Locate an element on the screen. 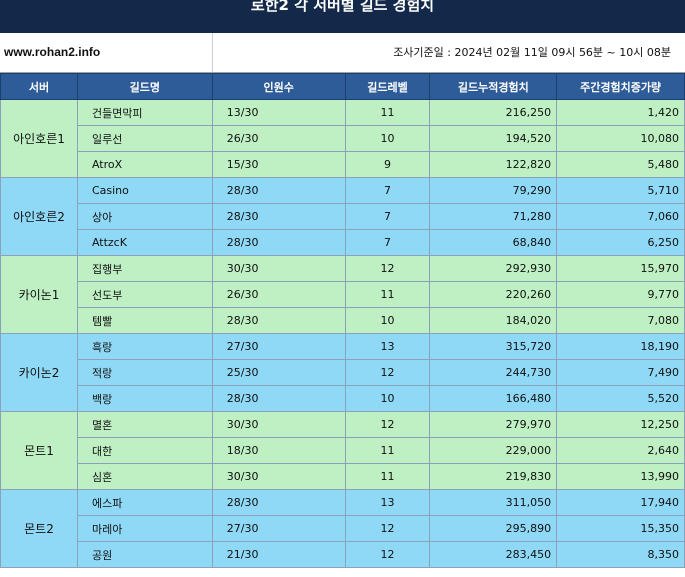  guild-name-cell: 집행부 is located at coordinates (144, 268).